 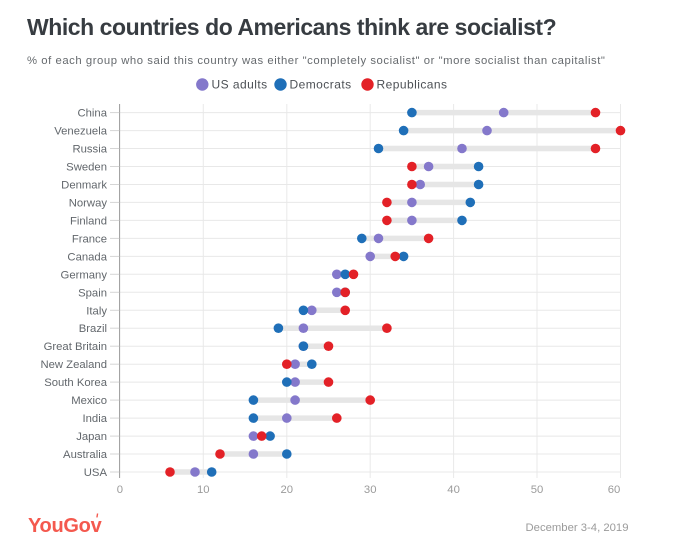 What do you see at coordinates (73, 365) in the screenshot?
I see `svg-text: New Zealand` at bounding box center [73, 365].